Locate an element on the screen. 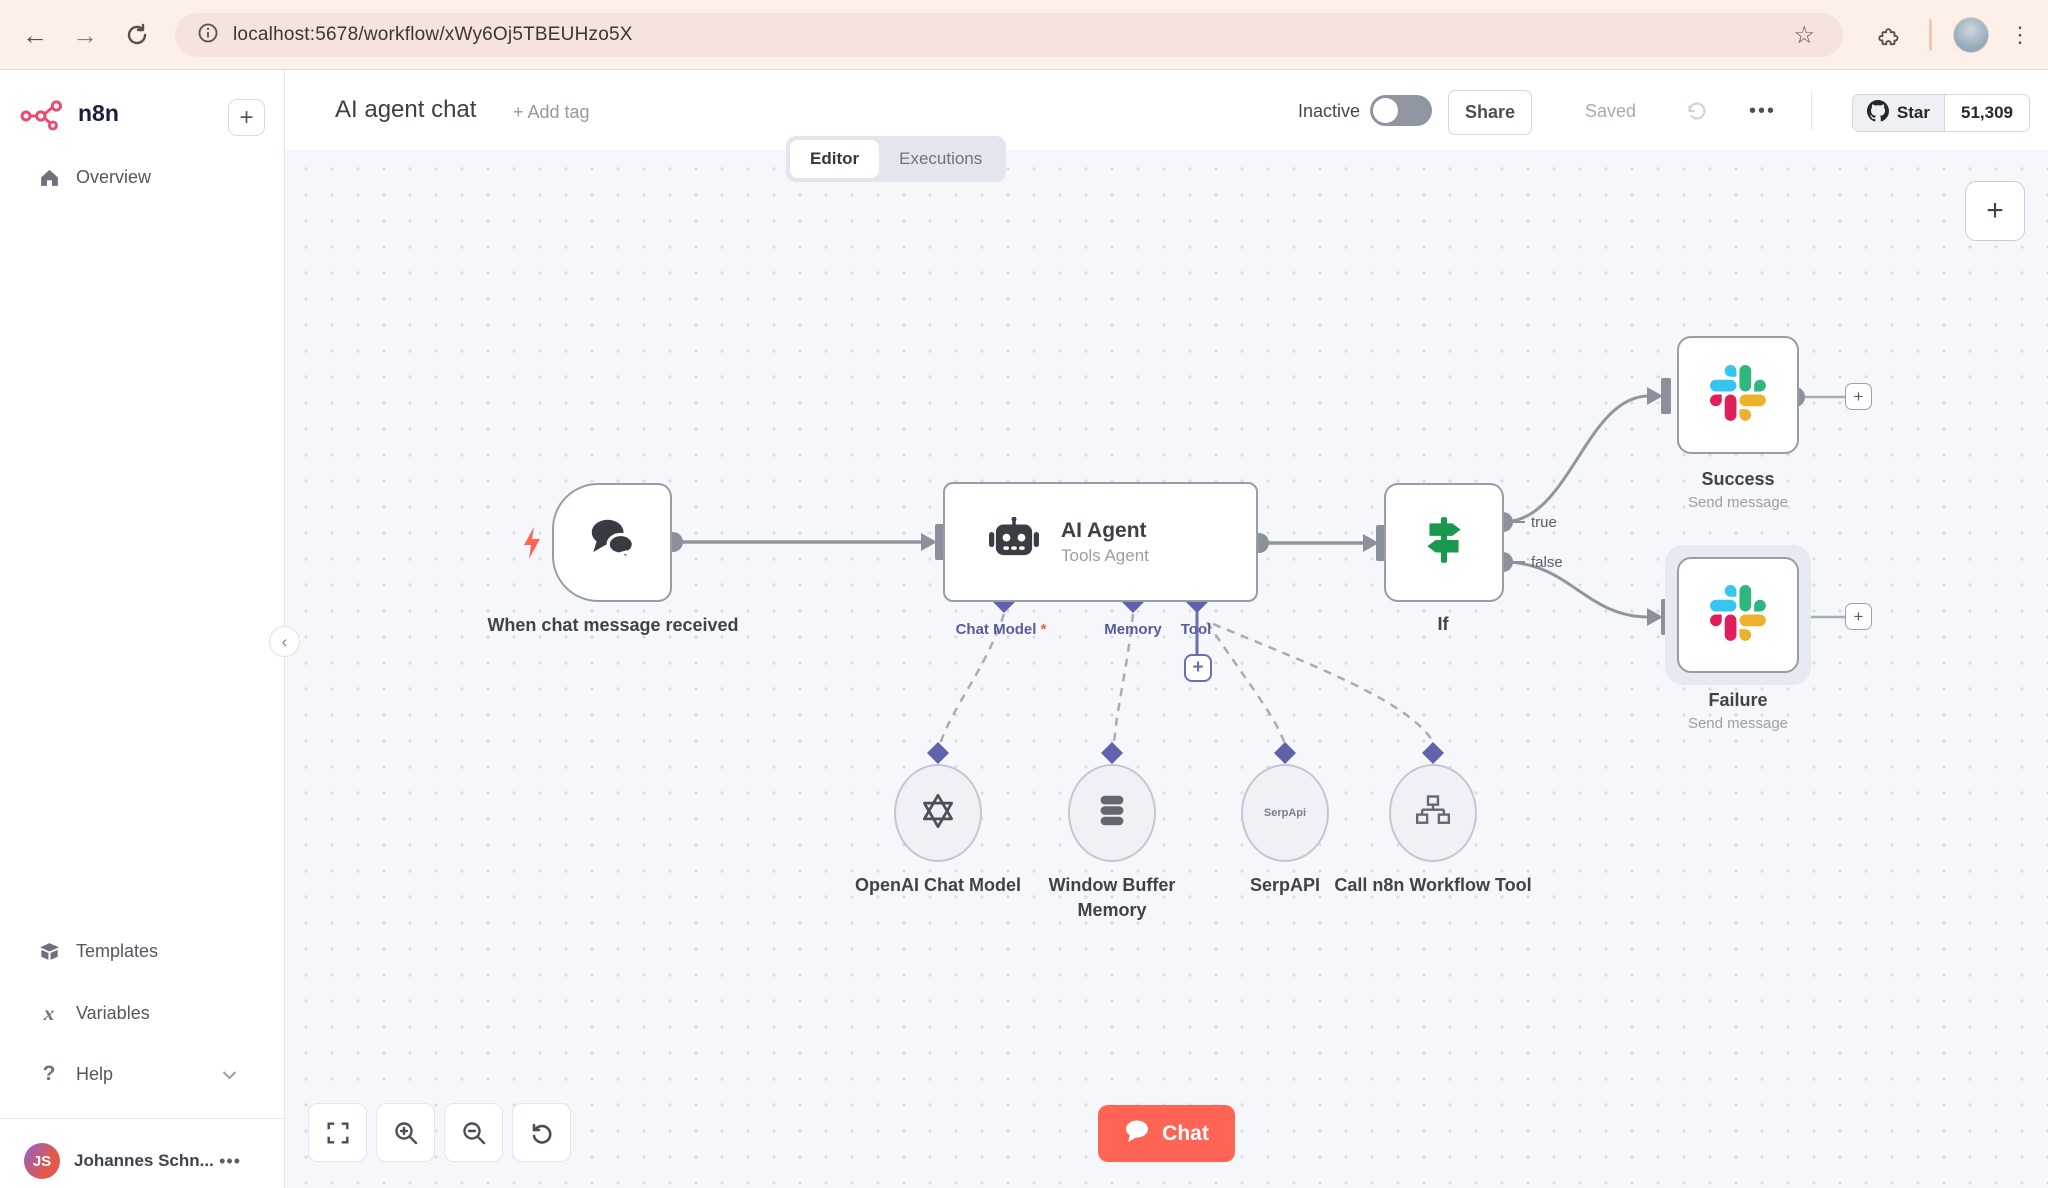 The image size is (2048, 1188). port-memory: Memory is located at coordinates (1133, 629).